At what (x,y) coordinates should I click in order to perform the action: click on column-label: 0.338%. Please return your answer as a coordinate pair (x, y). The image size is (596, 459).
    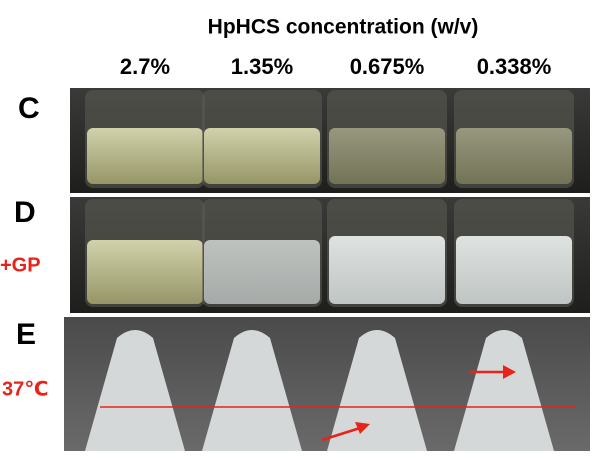
    Looking at the image, I should click on (514, 66).